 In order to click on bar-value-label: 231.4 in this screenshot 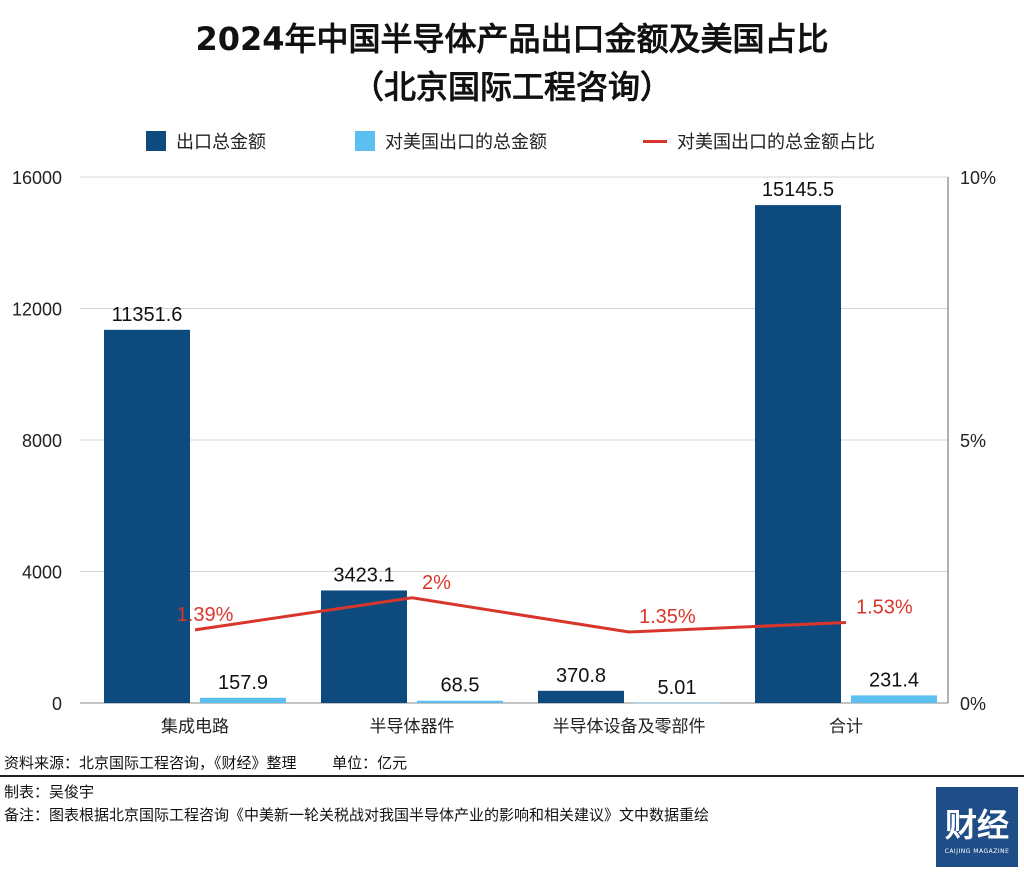, I will do `click(894, 680)`.